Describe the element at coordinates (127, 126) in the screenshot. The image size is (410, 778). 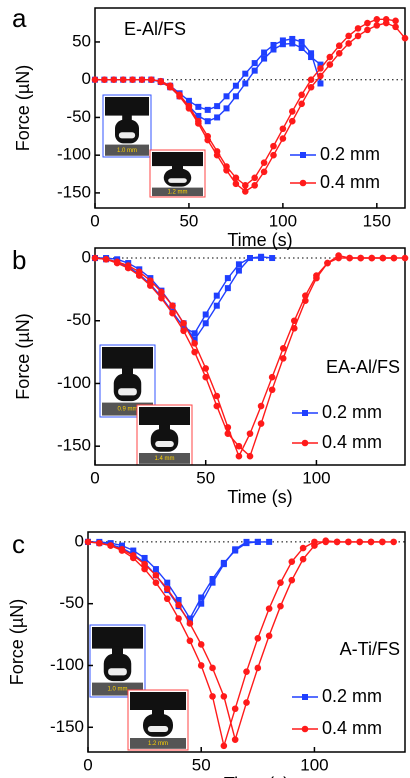
I see `inset: 1.0 mm` at that location.